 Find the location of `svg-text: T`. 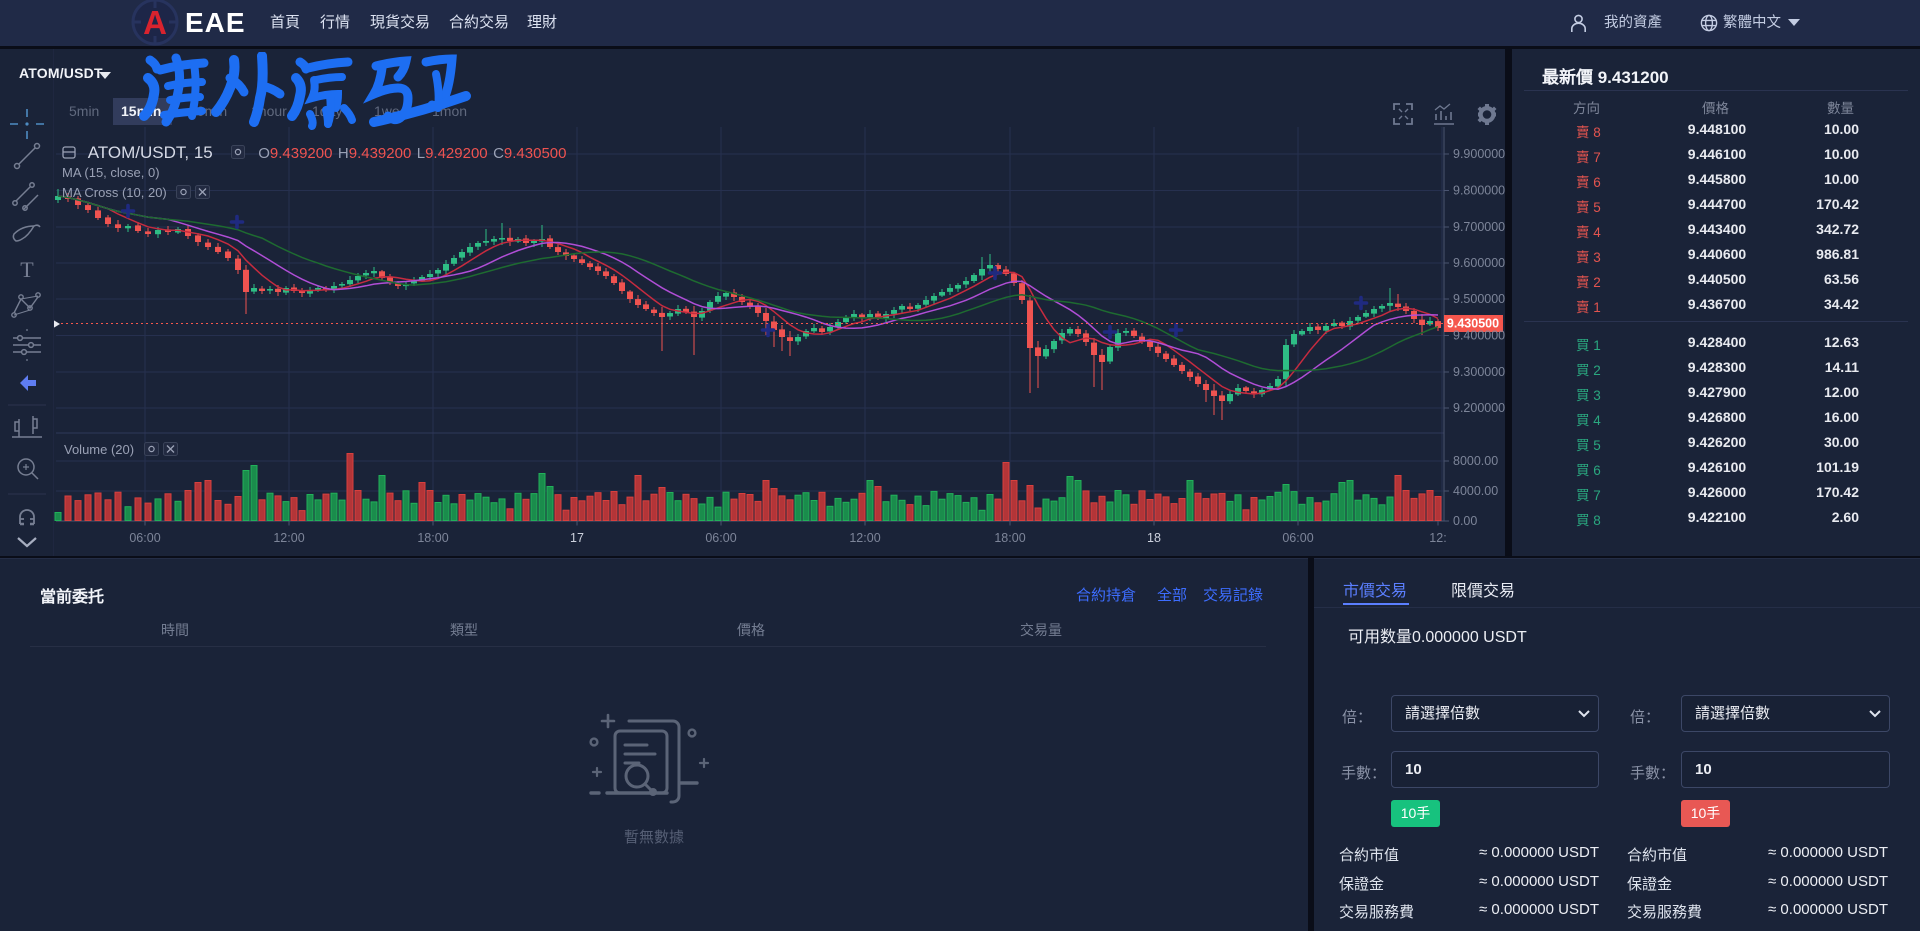

svg-text: T is located at coordinates (27, 269).